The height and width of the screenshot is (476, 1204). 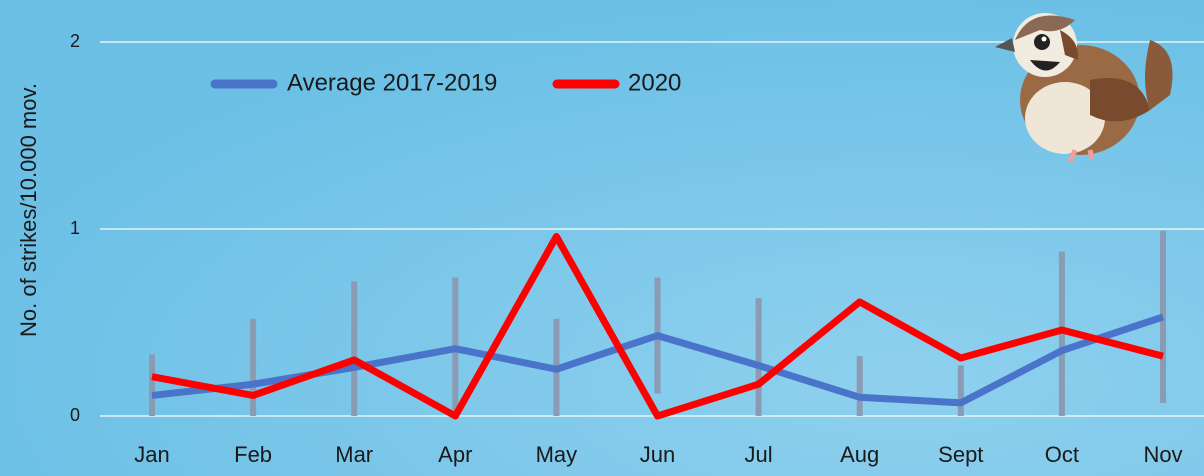 I want to click on x-tick-label: Nov, so click(x=1162, y=454).